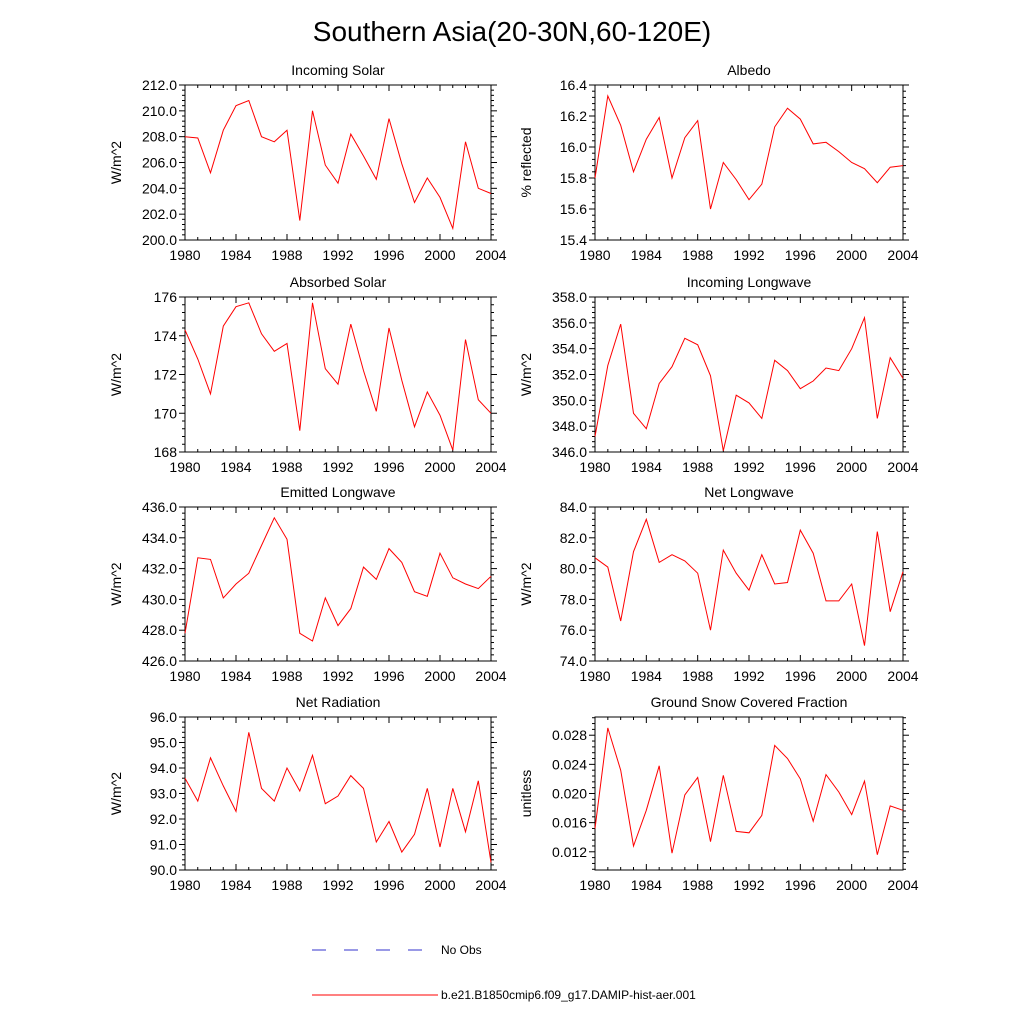  I want to click on y-tick-label: 432.0, so click(159, 569).